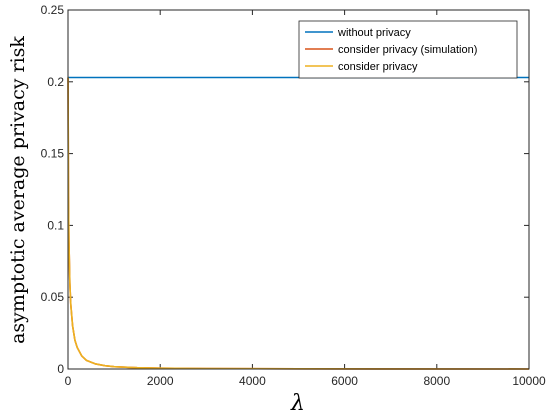 The image size is (550, 418). I want to click on y-tick-label: 0.15, so click(53, 154).